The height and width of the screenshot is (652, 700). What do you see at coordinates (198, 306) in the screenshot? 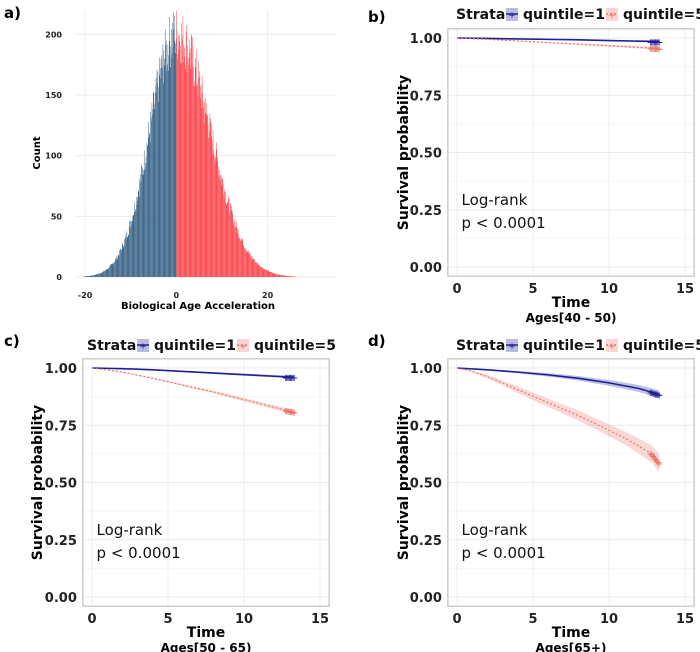
I see `histogram-x-label: Biological Age Acceleration` at bounding box center [198, 306].